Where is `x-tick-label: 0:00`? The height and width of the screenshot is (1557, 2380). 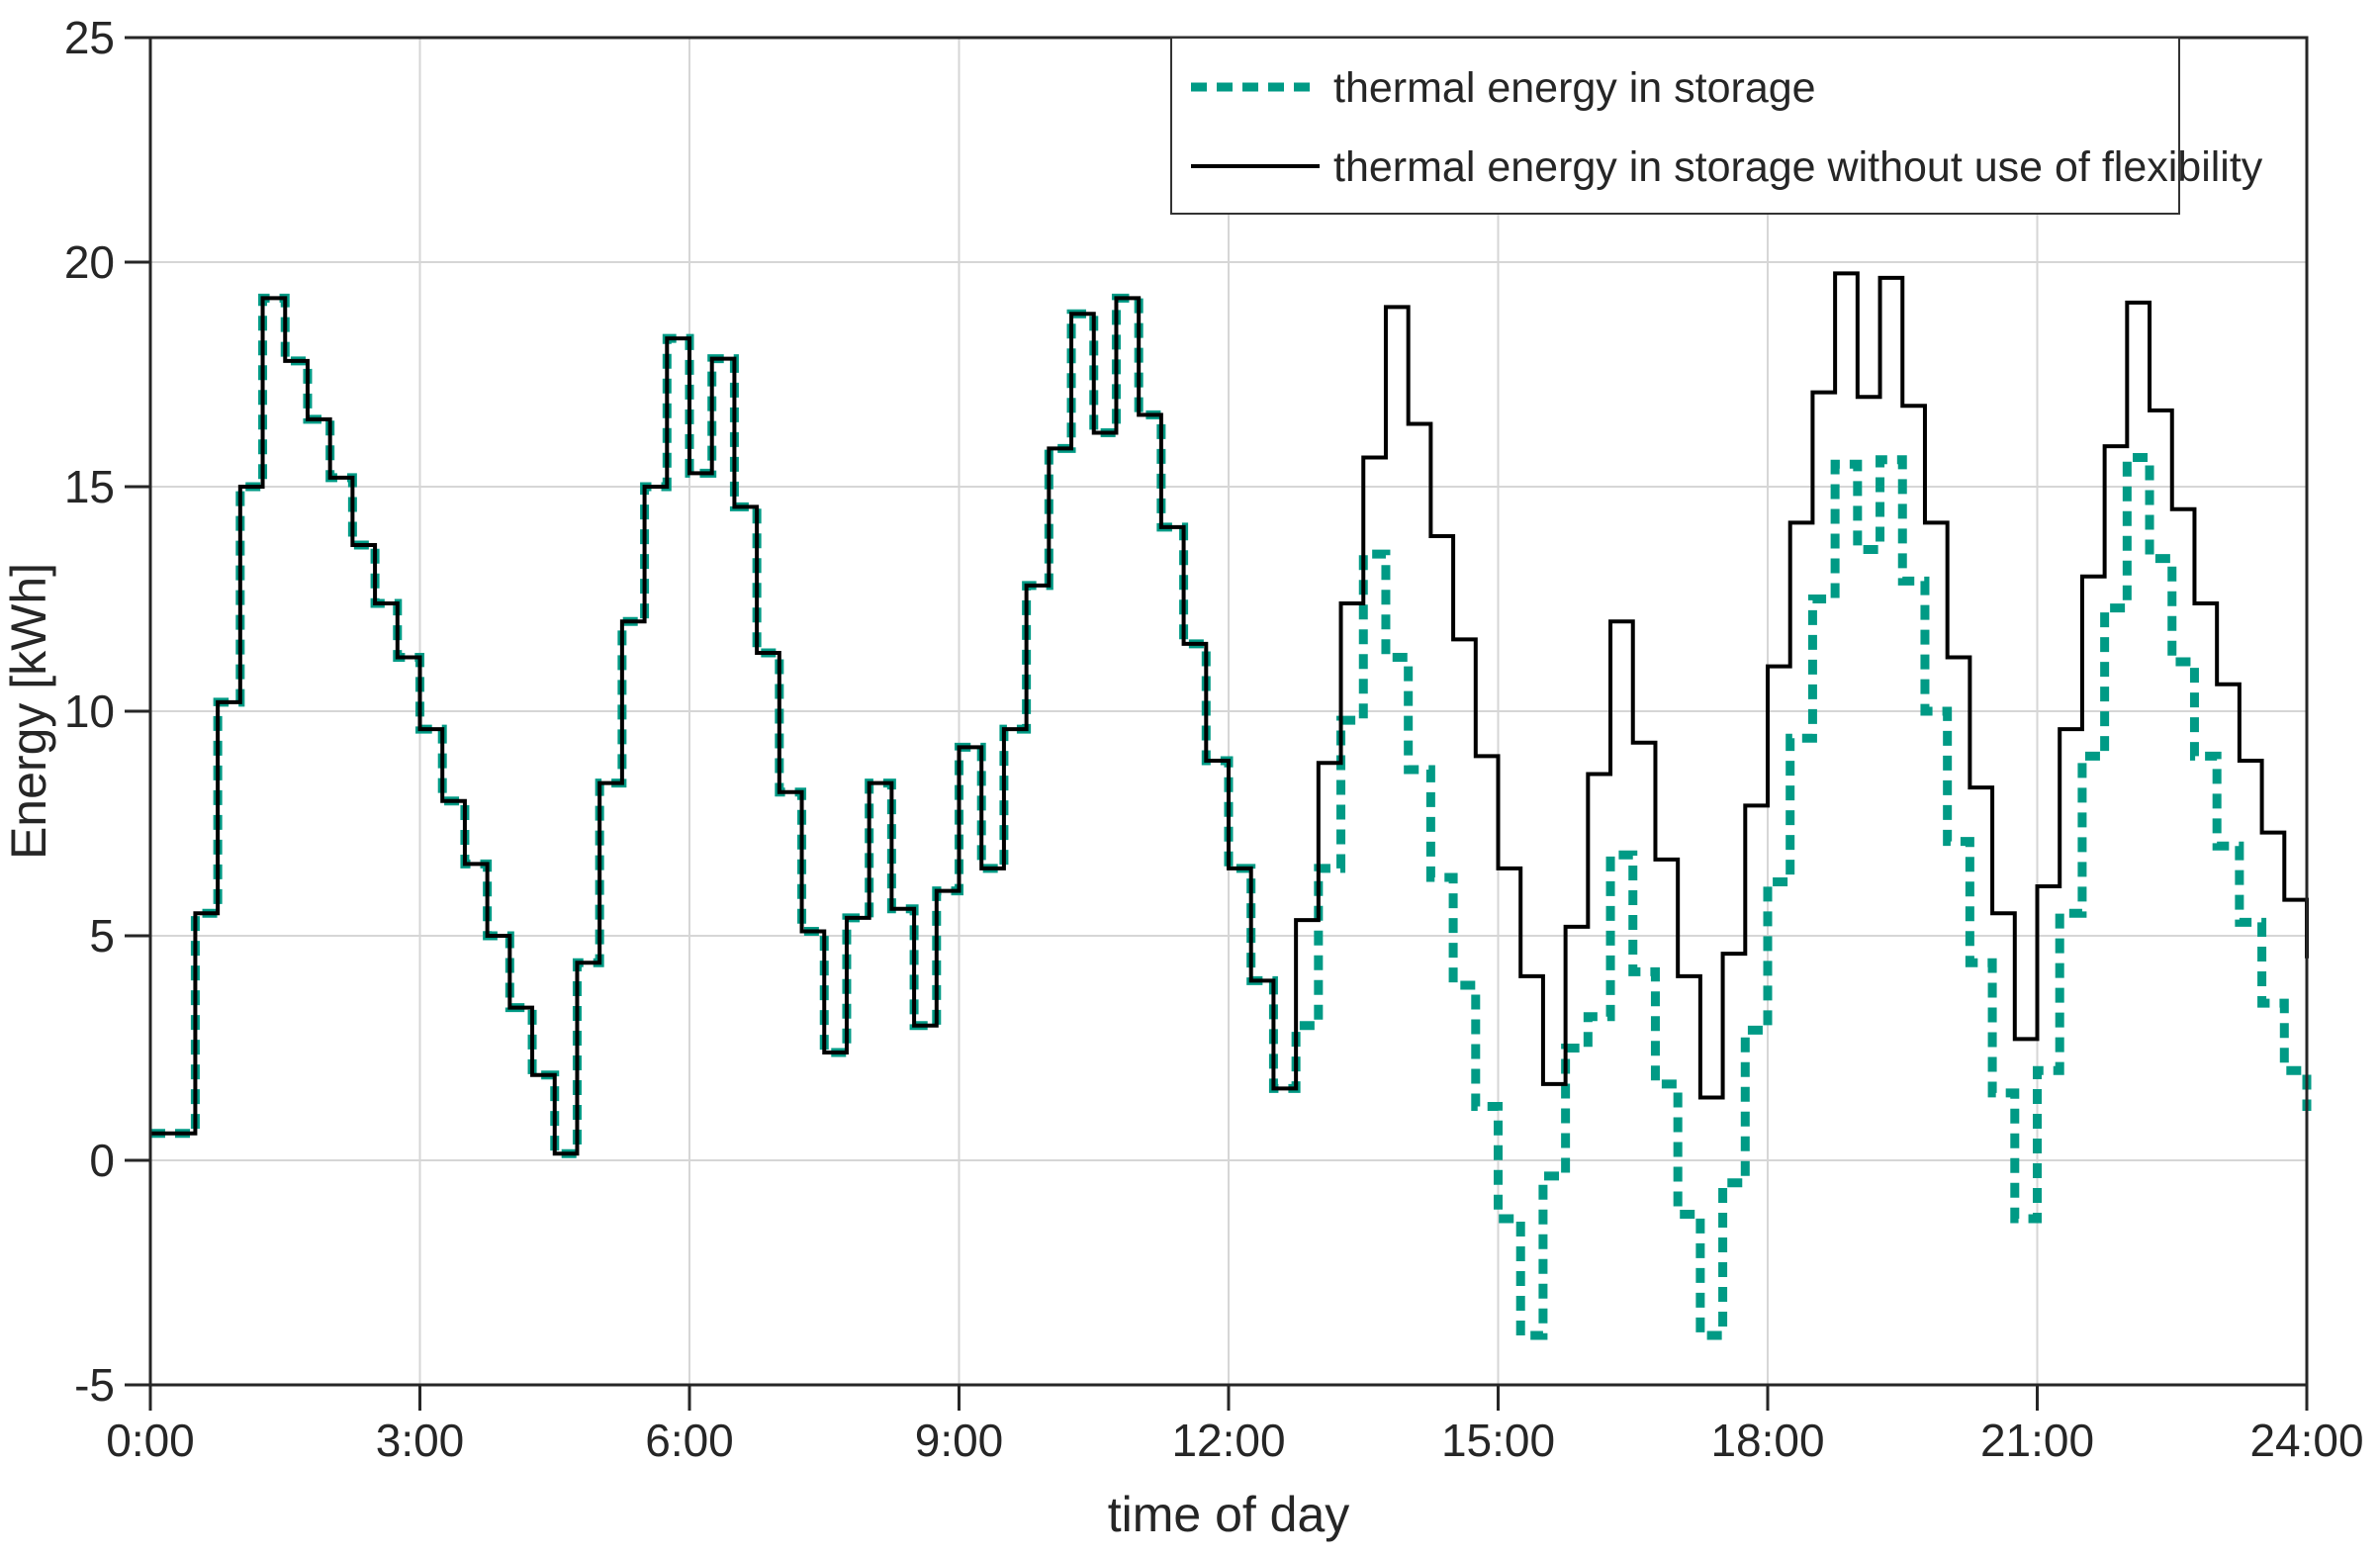
x-tick-label: 0:00 is located at coordinates (150, 1441).